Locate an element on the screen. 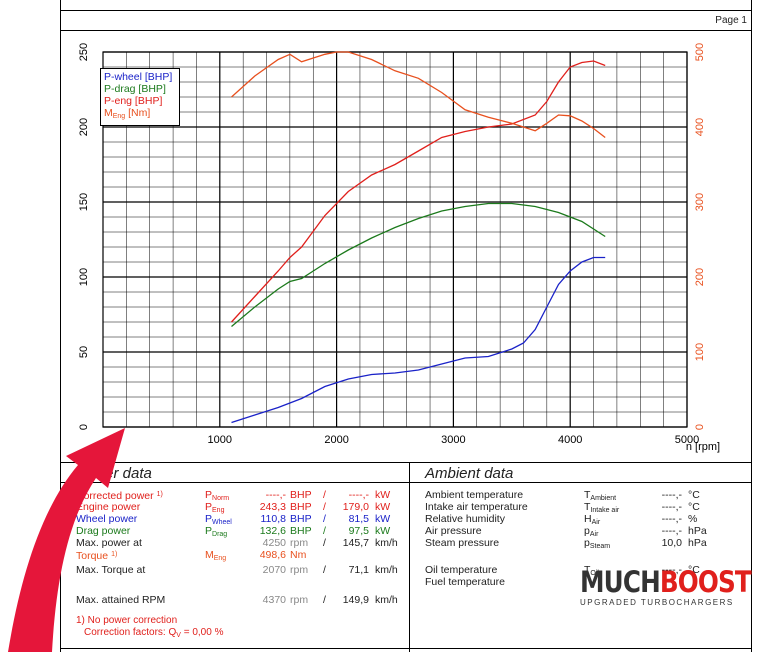  power-row-value1: 132,6 is located at coordinates (272, 531).